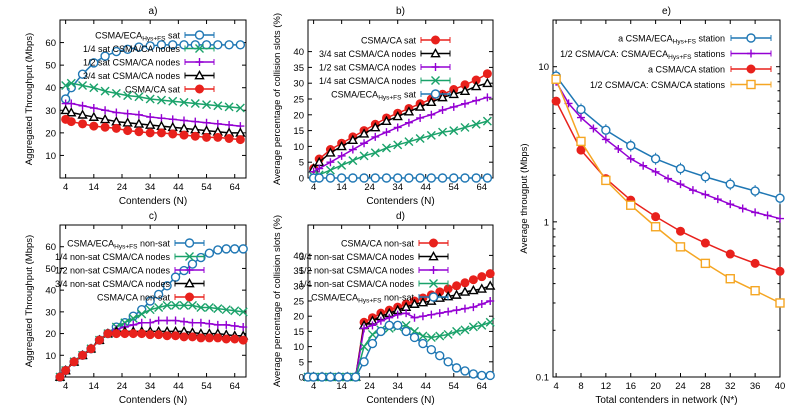 The width and height of the screenshot is (791, 415). What do you see at coordinates (50, 66) in the screenshot?
I see `y-tick-label: 50` at bounding box center [50, 66].